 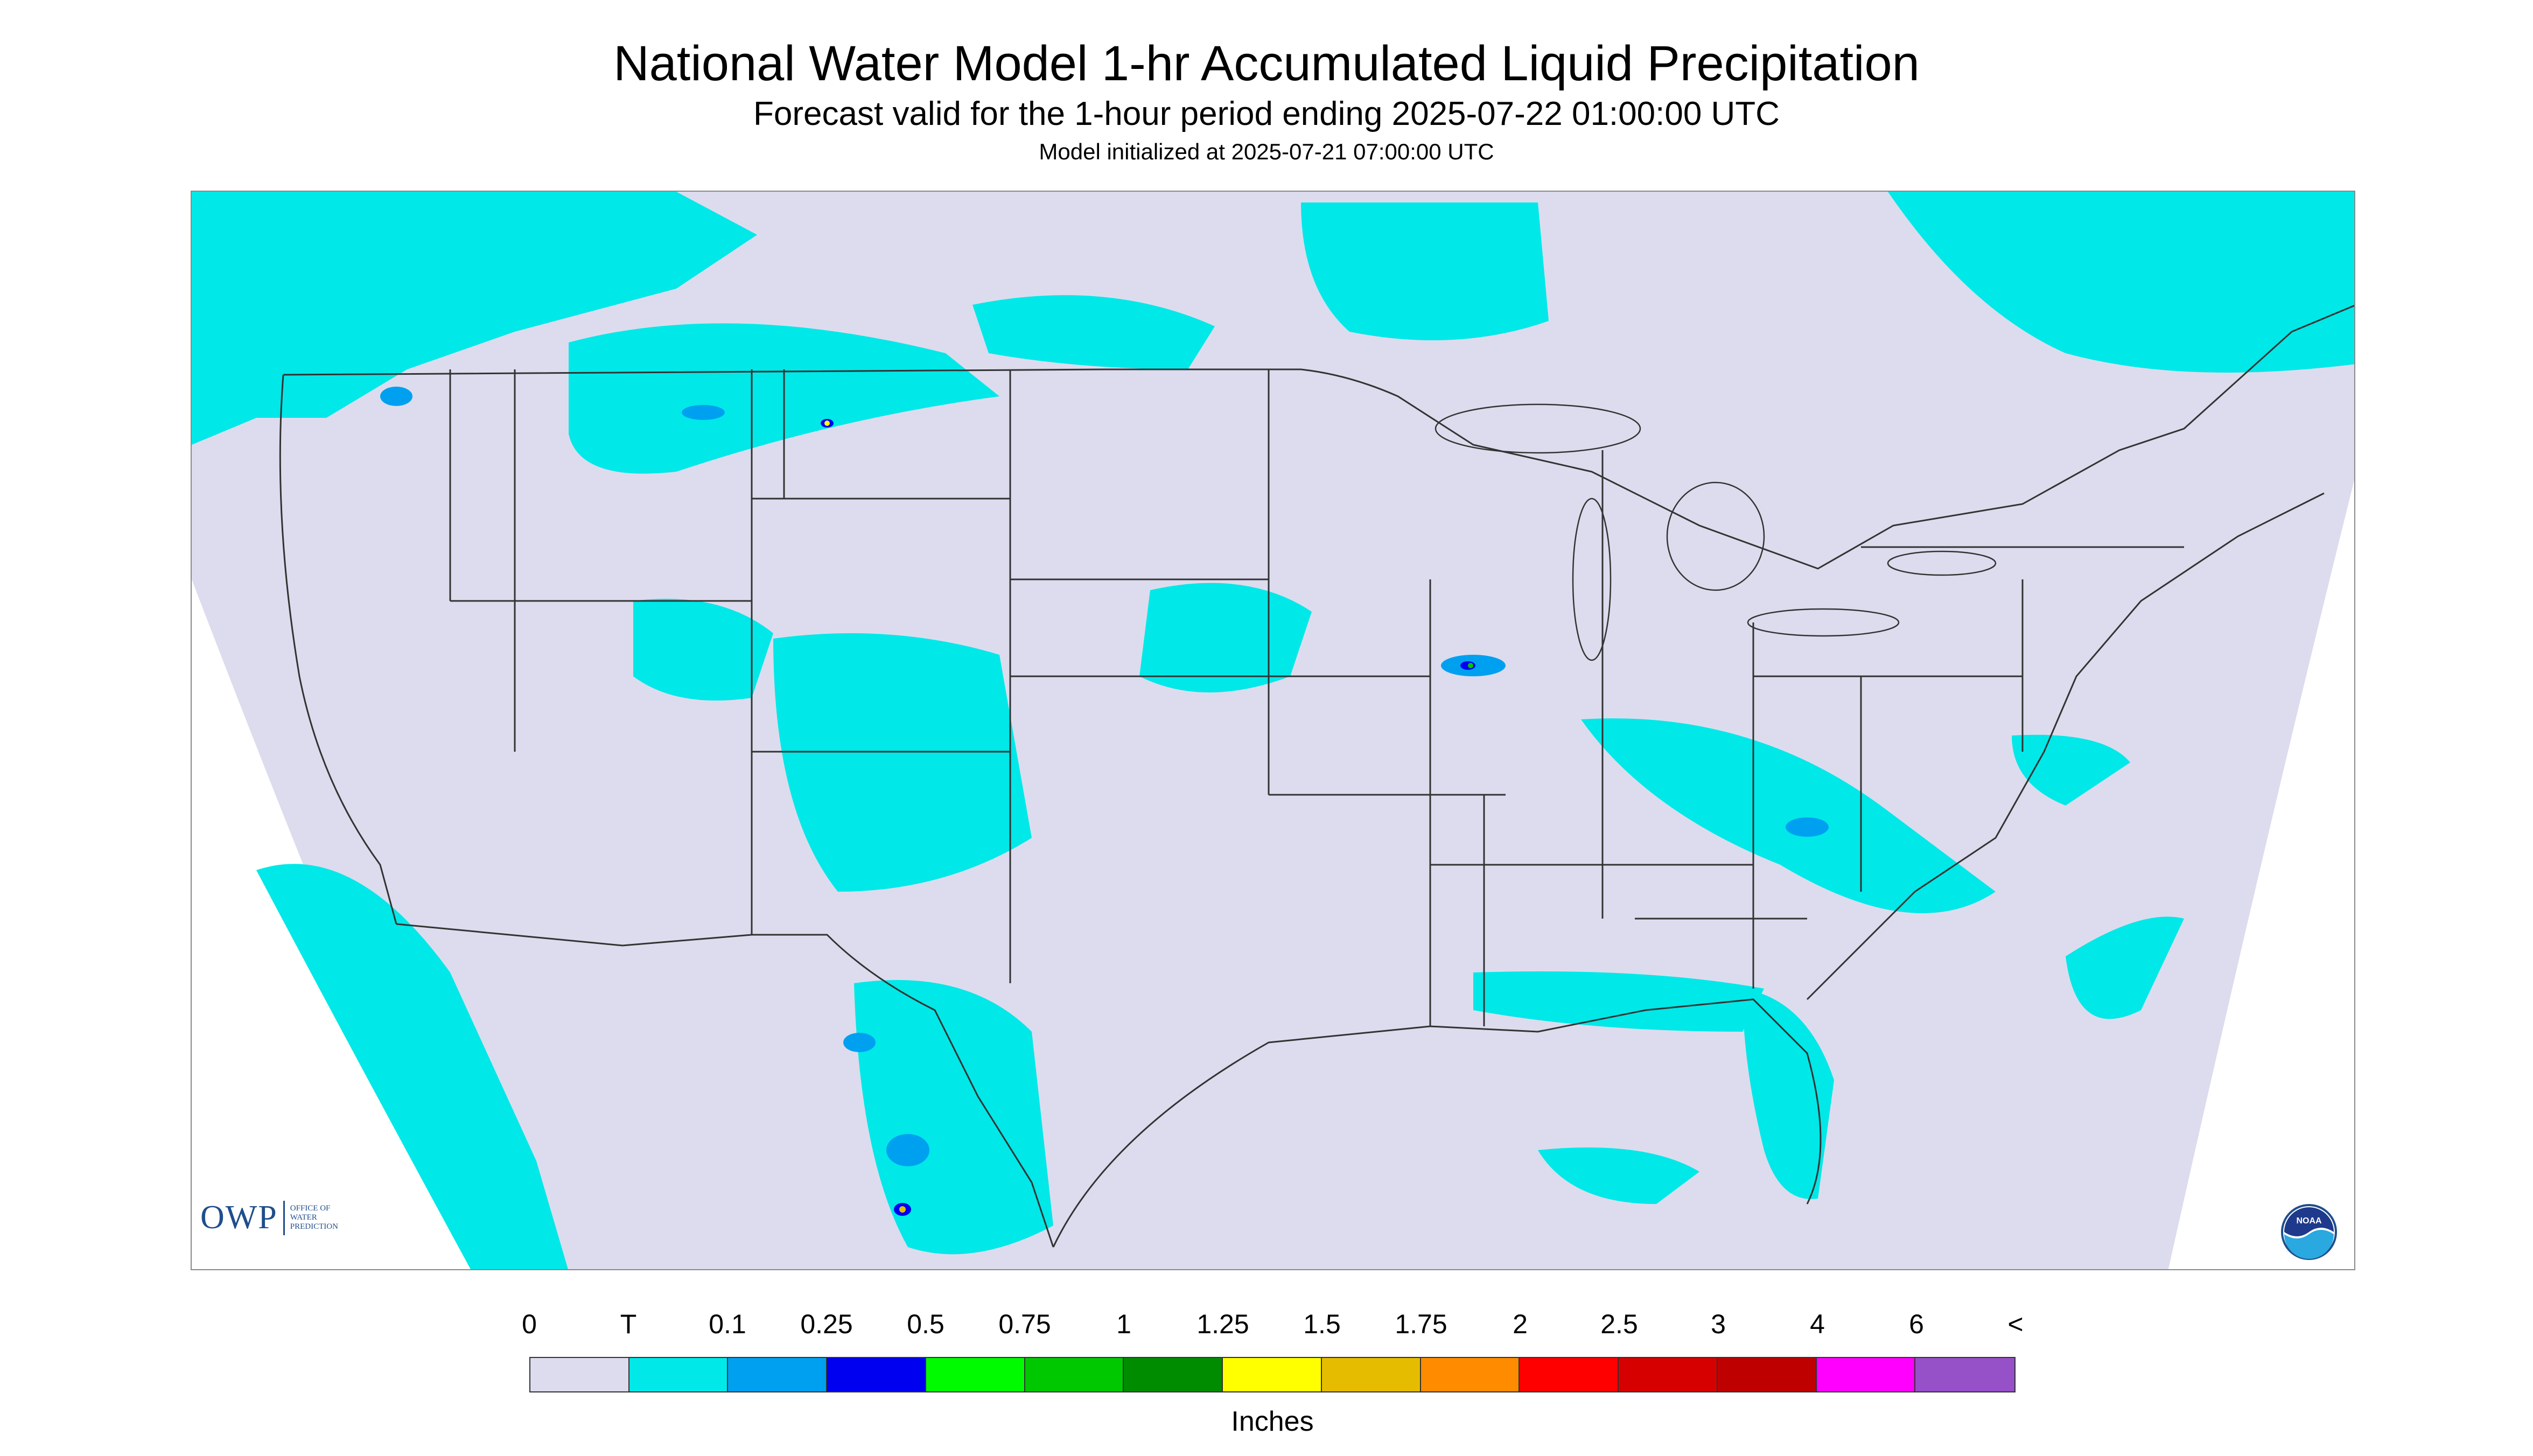 What do you see at coordinates (1916, 1324) in the screenshot?
I see `legend-tick-label: 6` at bounding box center [1916, 1324].